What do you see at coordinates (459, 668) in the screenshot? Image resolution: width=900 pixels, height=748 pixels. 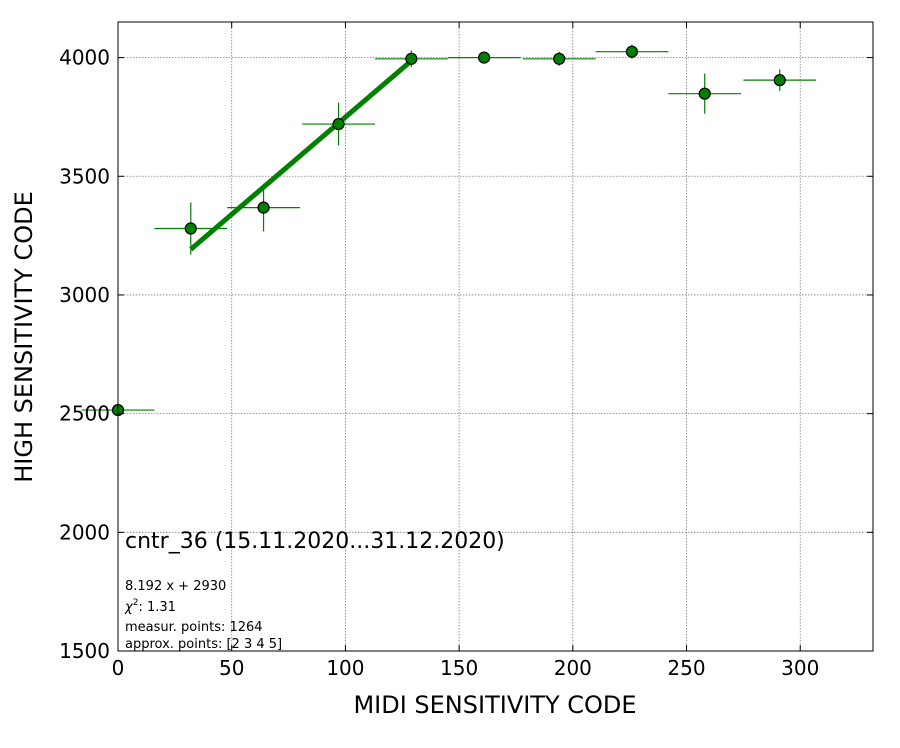 I see `x-tick-label: 150` at bounding box center [459, 668].